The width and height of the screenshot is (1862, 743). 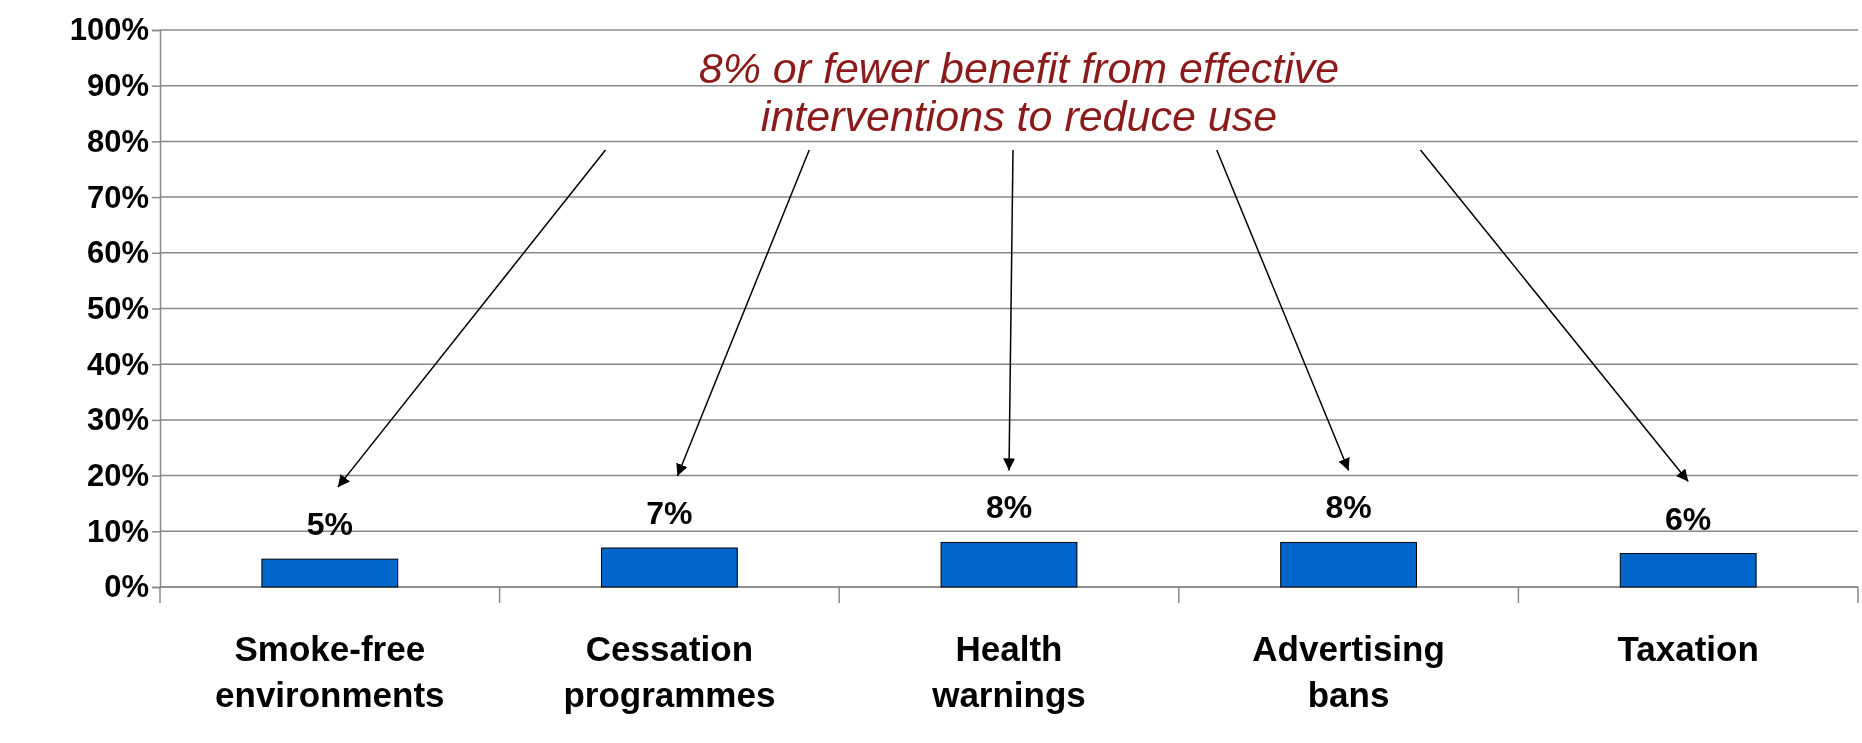 What do you see at coordinates (669, 671) in the screenshot?
I see `x-tick-label: Cessation programmes` at bounding box center [669, 671].